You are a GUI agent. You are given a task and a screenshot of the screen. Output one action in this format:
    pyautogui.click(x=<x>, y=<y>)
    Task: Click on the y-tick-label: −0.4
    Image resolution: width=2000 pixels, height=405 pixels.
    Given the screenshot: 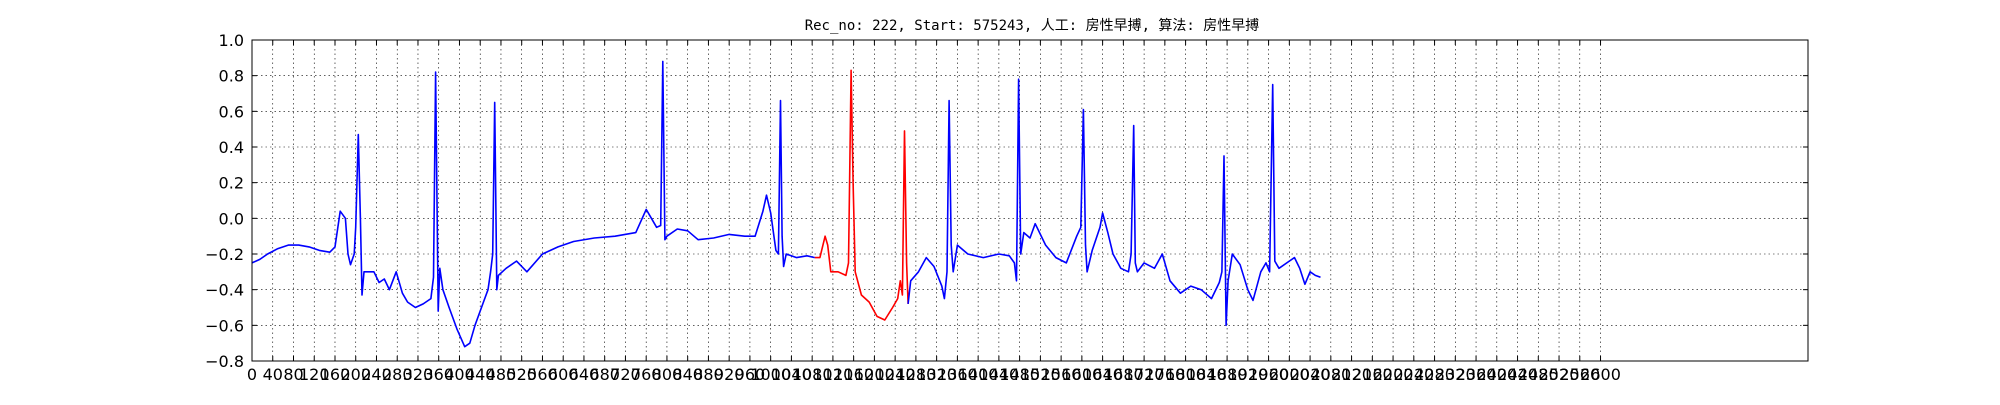 What is the action you would take?
    pyautogui.click(x=224, y=290)
    